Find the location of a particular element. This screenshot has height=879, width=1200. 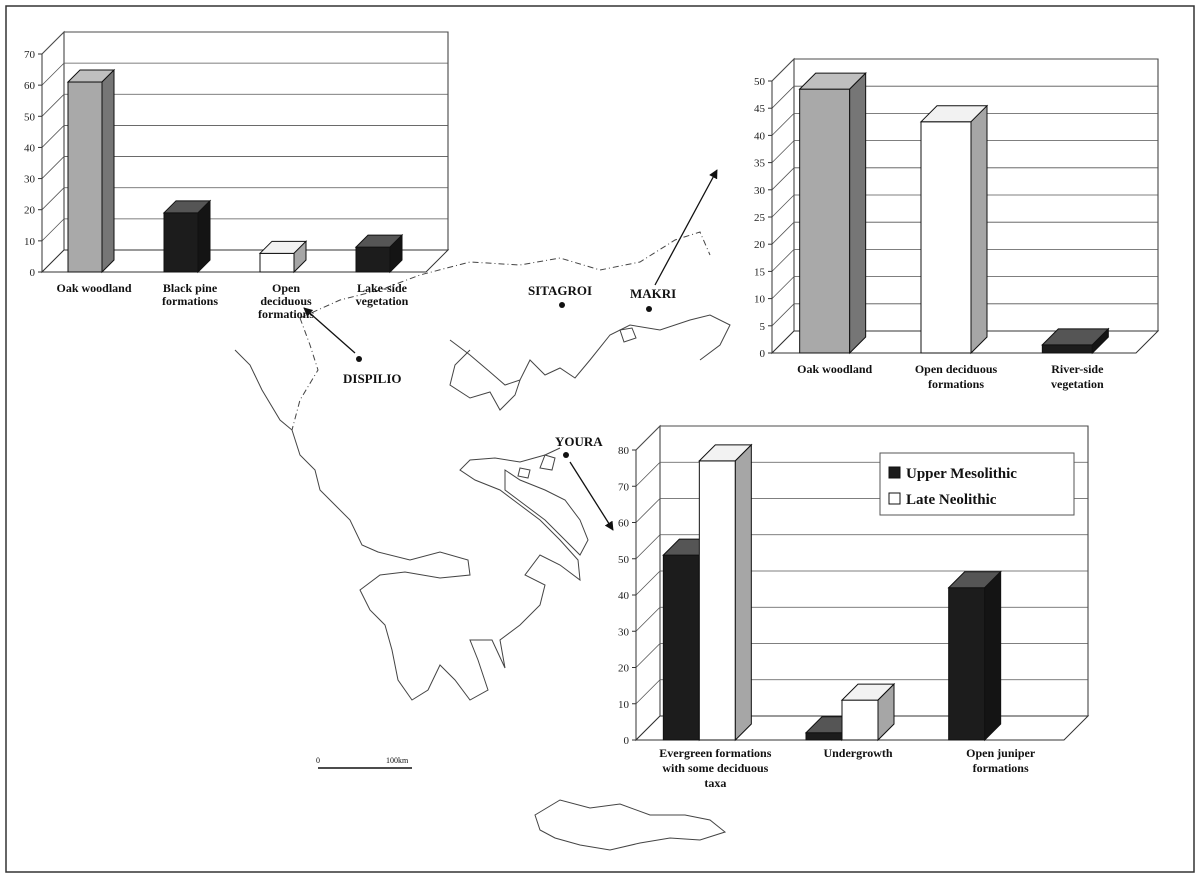

x-category-label: Open is located at coordinates (286, 288).